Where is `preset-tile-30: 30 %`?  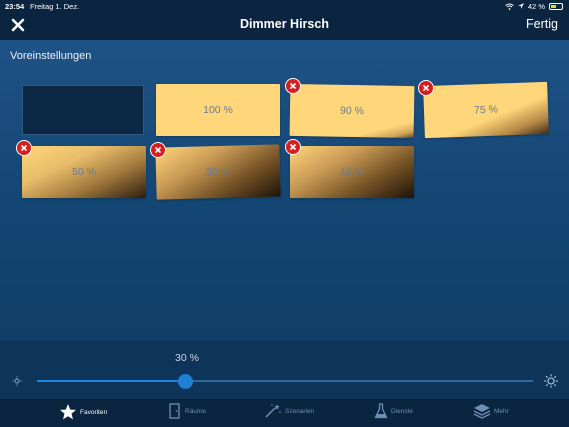
preset-tile-30: 30 % is located at coordinates (218, 172).